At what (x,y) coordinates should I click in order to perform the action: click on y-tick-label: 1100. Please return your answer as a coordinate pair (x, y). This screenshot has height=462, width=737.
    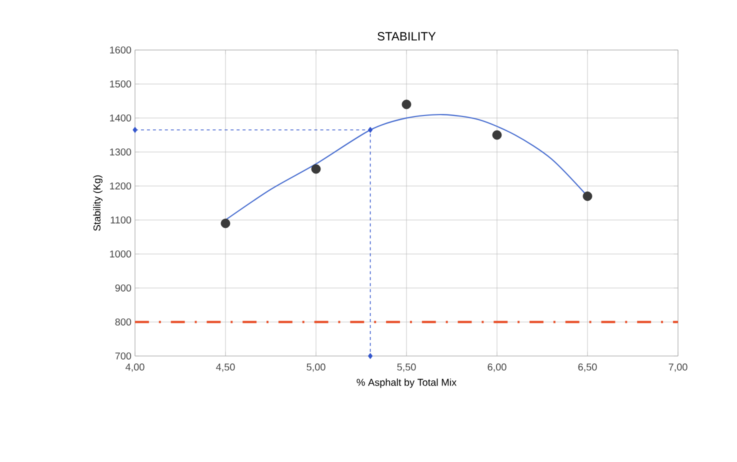
    Looking at the image, I should click on (121, 220).